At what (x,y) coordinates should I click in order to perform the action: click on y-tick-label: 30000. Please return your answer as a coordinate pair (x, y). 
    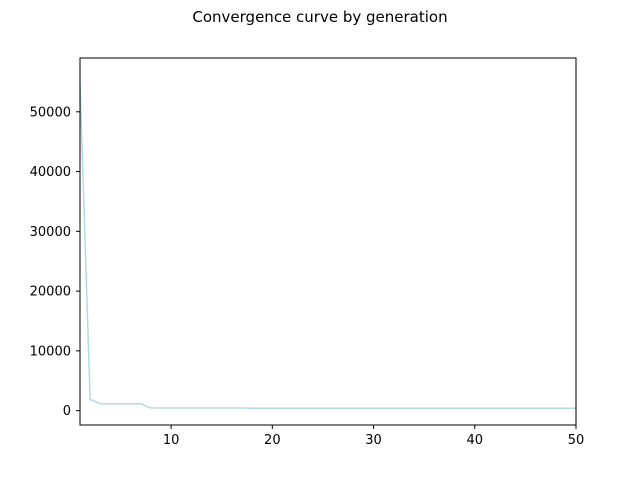
    Looking at the image, I should click on (50, 232).